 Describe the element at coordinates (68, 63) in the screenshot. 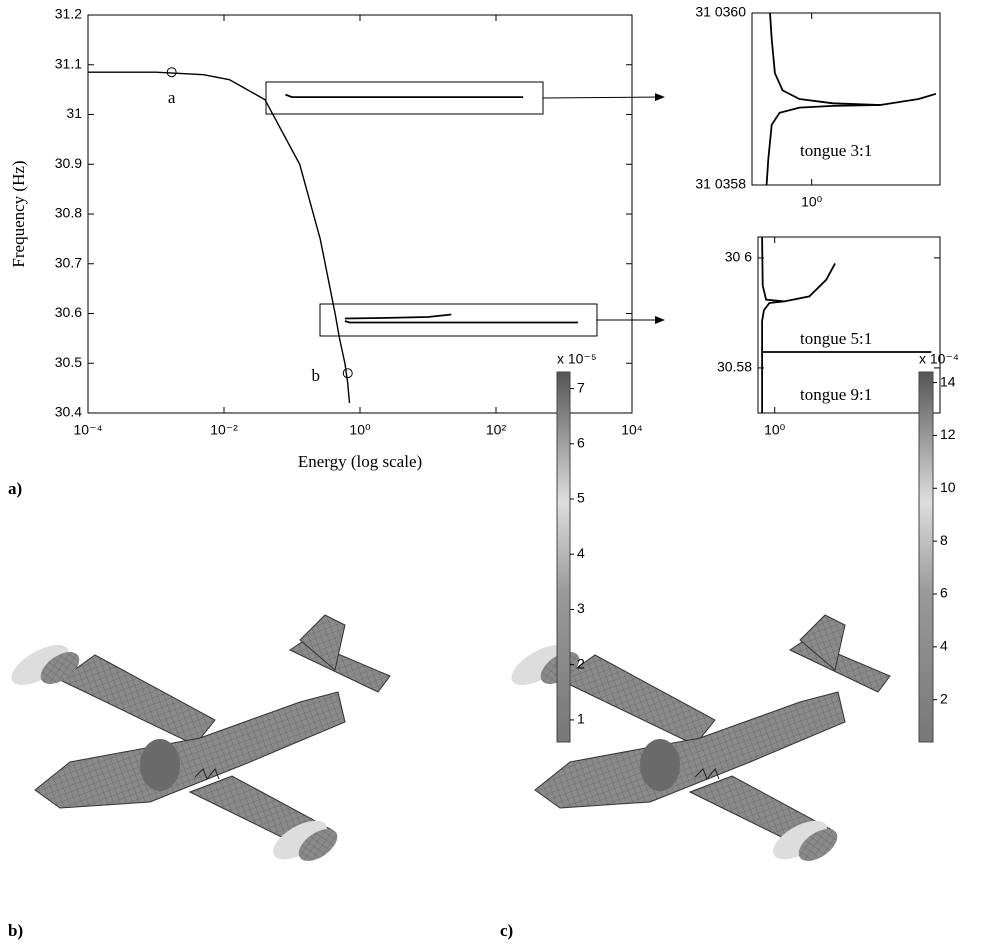

I see `y-tick-label: 31.1` at that location.